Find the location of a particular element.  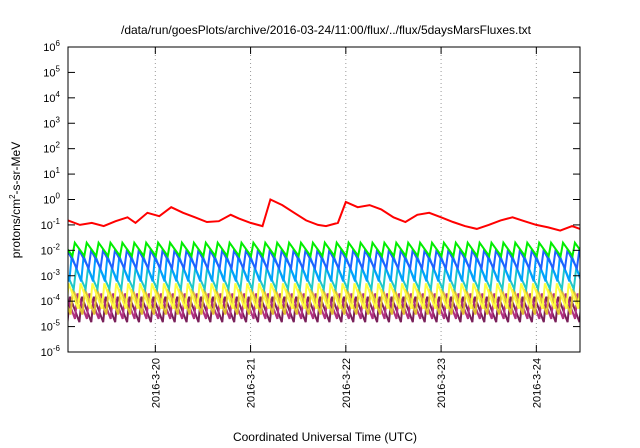

y-tick-label: 10¹ is located at coordinates (51, 173).